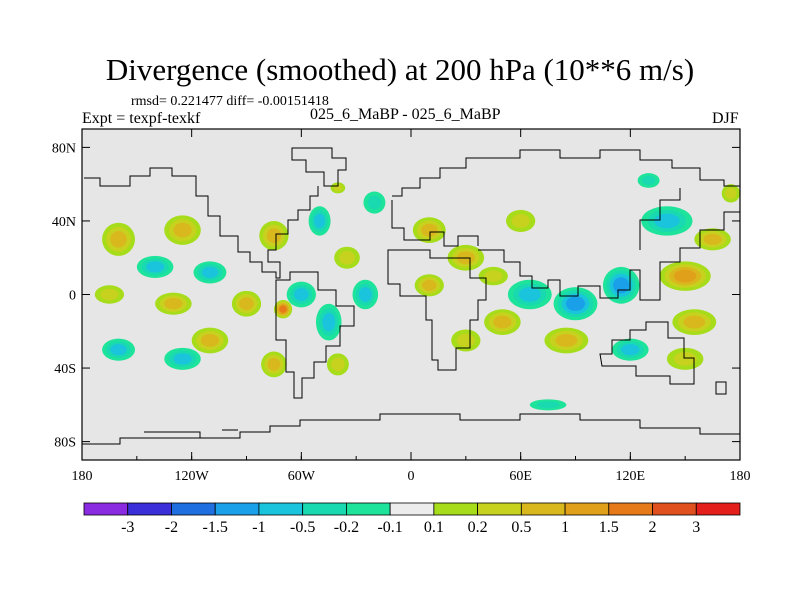 The width and height of the screenshot is (800, 600). I want to click on coast-arabia-india, so click(609, 256).